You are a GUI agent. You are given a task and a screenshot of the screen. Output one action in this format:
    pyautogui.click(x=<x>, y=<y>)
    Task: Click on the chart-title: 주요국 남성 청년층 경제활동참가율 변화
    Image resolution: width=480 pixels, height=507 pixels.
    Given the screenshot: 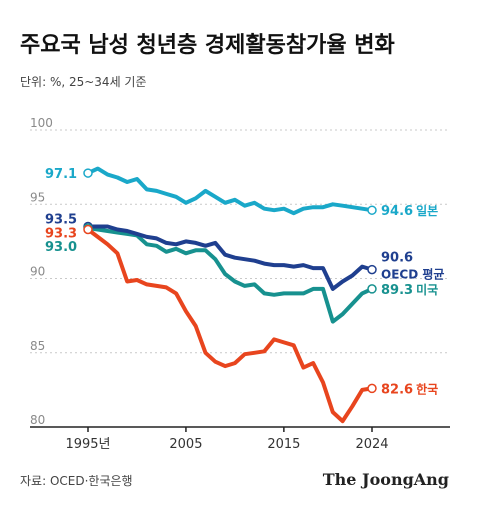 What is the action you would take?
    pyautogui.click(x=207, y=45)
    